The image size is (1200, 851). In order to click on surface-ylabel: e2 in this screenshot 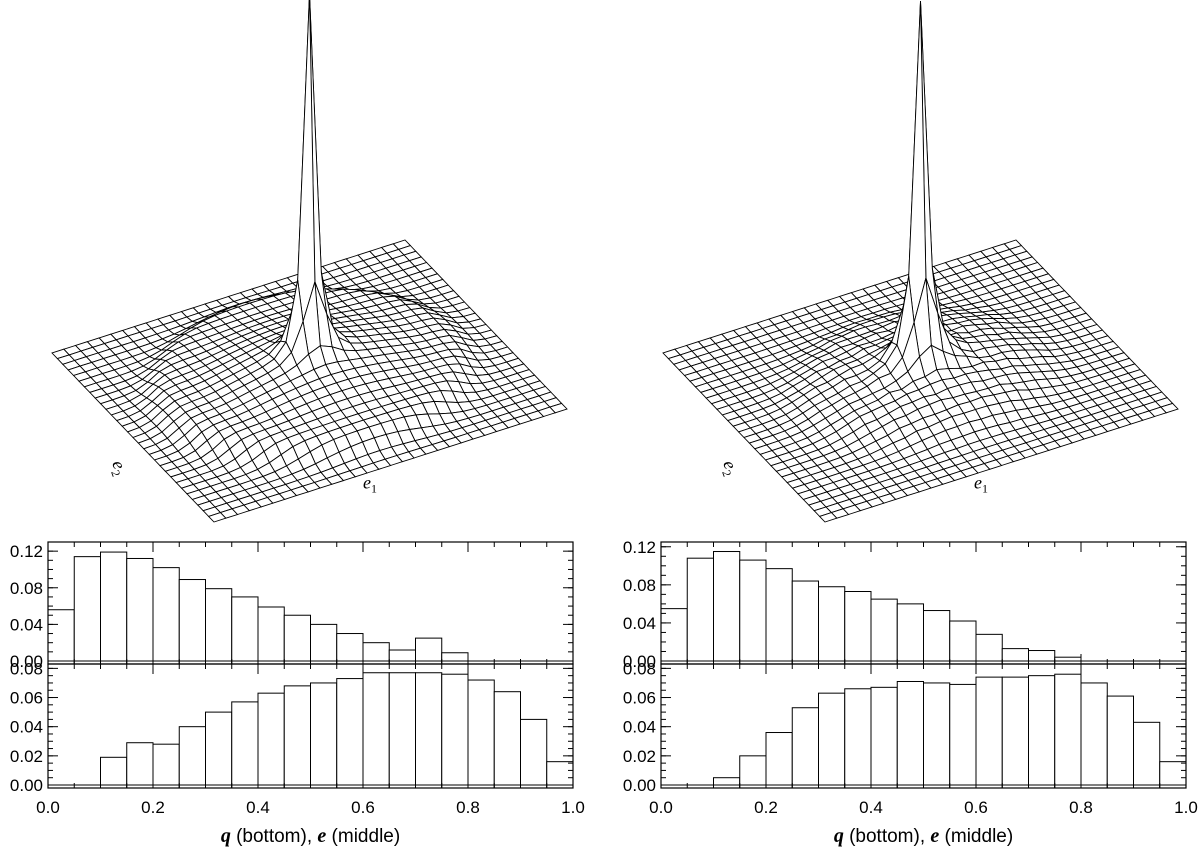, I will do `click(118, 468)`.